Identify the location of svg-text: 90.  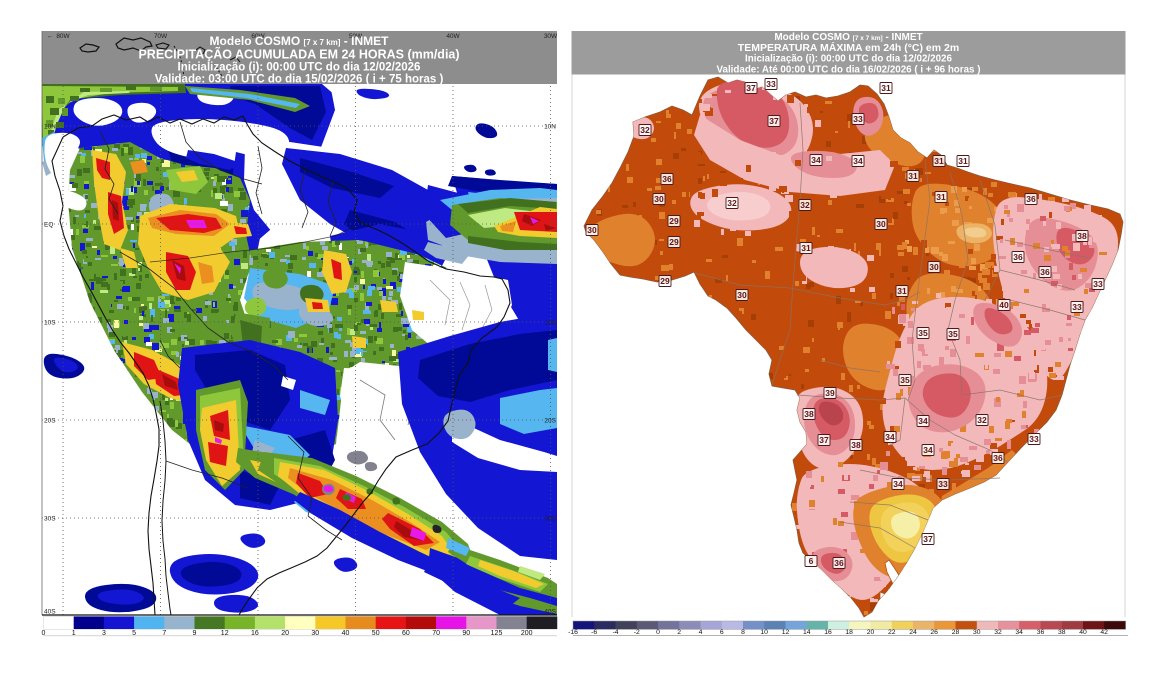
(466, 633).